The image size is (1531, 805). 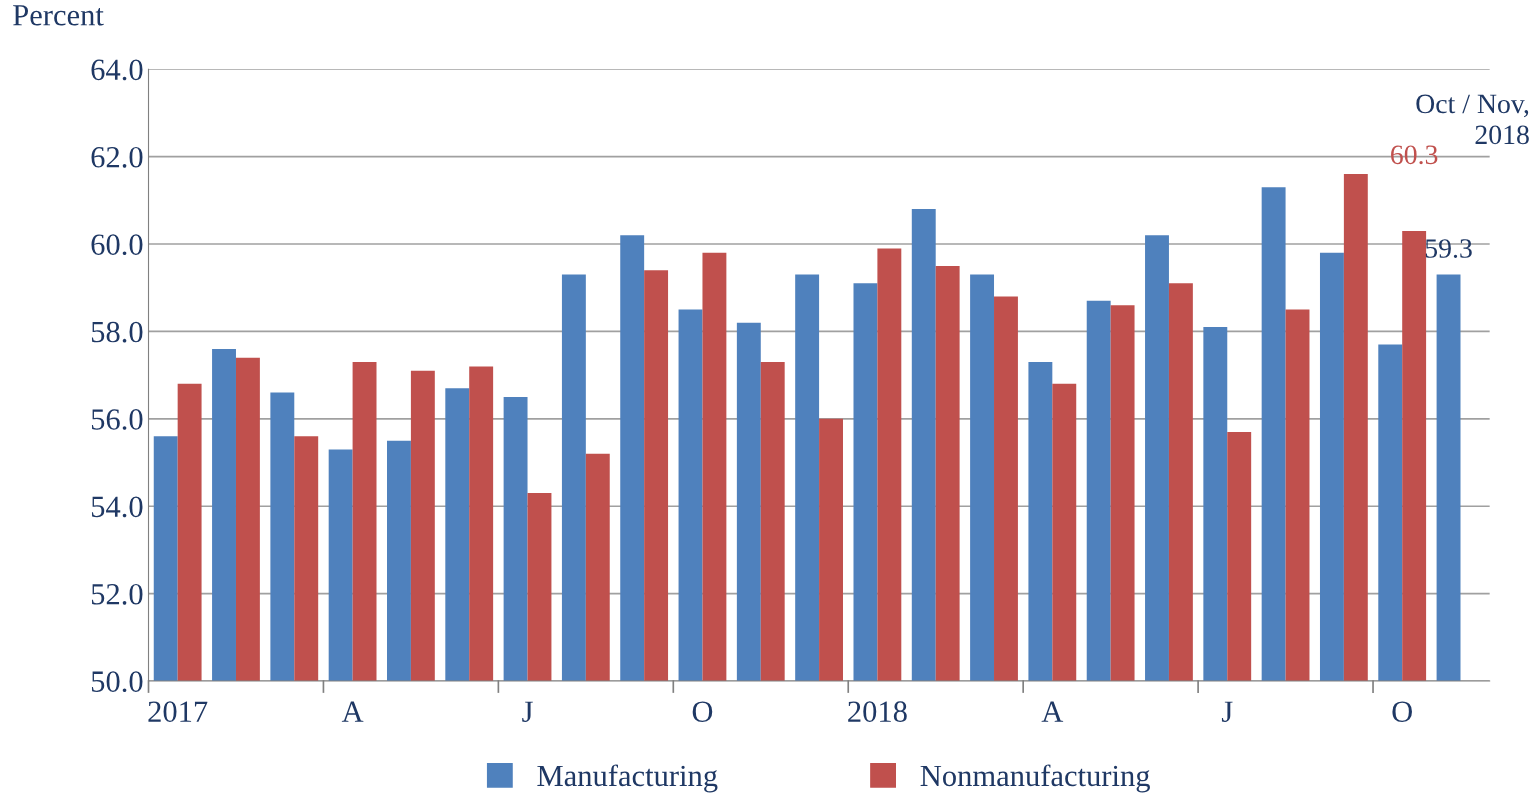 I want to click on legend-label: Nonmanufacturing, so click(x=1035, y=778).